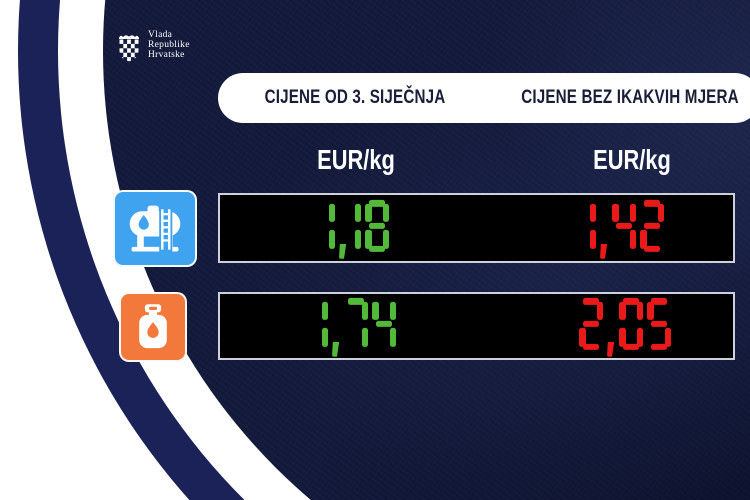  Describe the element at coordinates (129, 48) in the screenshot. I see `croatian-coat-of-arms-icon` at that location.